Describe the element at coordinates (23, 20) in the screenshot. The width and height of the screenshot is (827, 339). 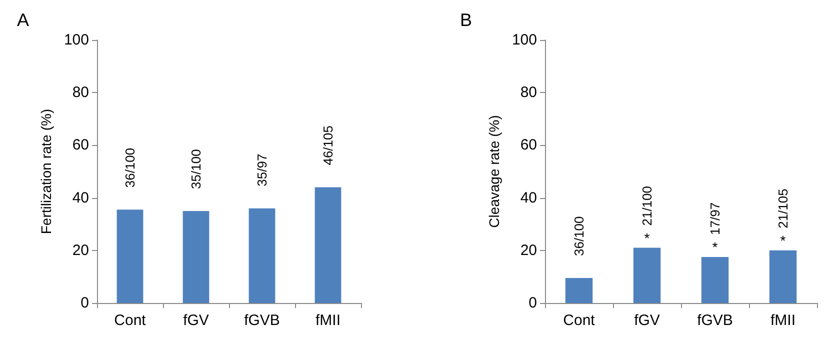
I see `chart-title: A` at that location.